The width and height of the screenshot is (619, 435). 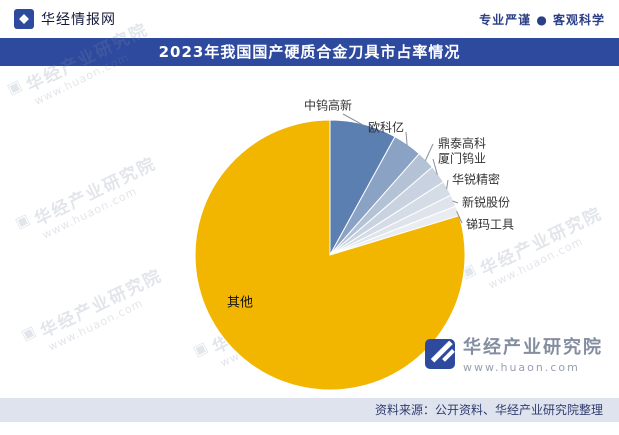 What do you see at coordinates (240, 303) in the screenshot?
I see `pie-label-7: 其他` at bounding box center [240, 303].